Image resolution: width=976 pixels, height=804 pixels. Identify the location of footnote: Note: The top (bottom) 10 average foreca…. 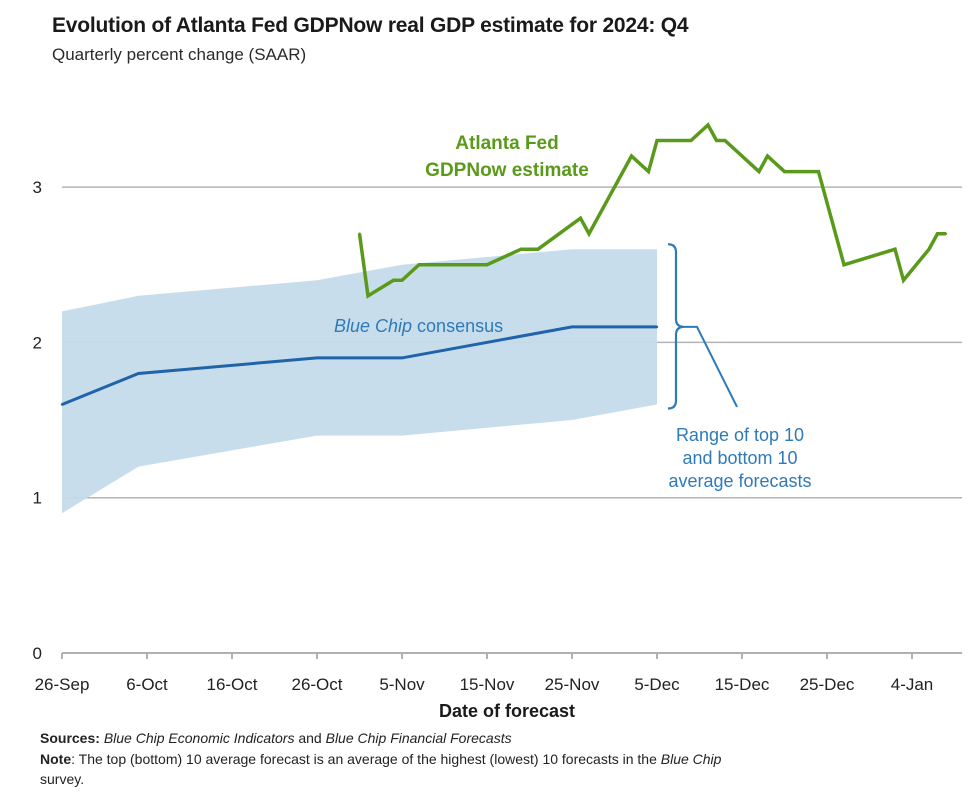
(470, 769).